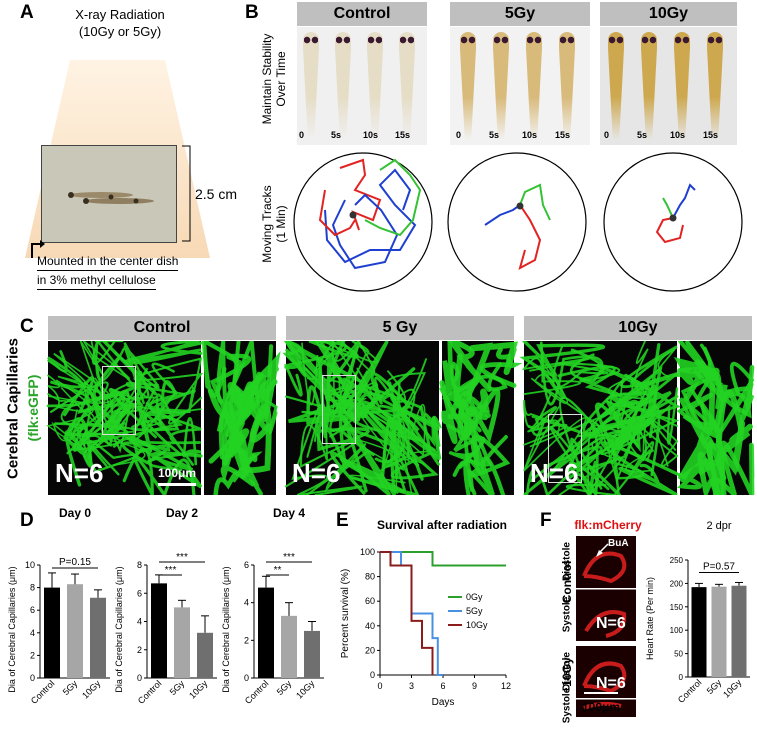 This screenshot has width=757, height=736. Describe the element at coordinates (177, 484) in the screenshot. I see `scale-bar-c` at that location.